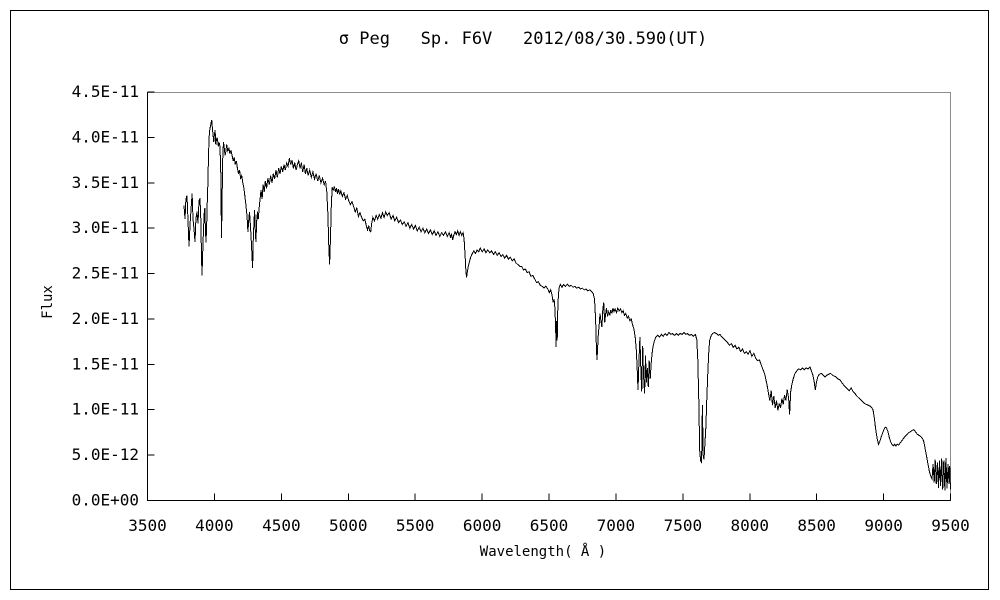 This screenshot has width=1000, height=600. I want to click on y-tick-label: 4.5E-11, so click(105, 91).